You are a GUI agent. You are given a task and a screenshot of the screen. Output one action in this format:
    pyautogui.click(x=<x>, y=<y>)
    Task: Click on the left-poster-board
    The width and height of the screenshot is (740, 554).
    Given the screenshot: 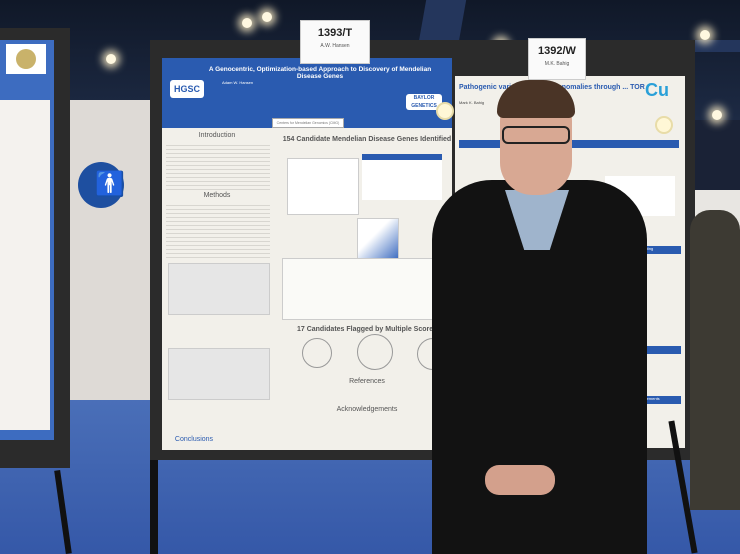 What is the action you would take?
    pyautogui.click(x=35, y=248)
    